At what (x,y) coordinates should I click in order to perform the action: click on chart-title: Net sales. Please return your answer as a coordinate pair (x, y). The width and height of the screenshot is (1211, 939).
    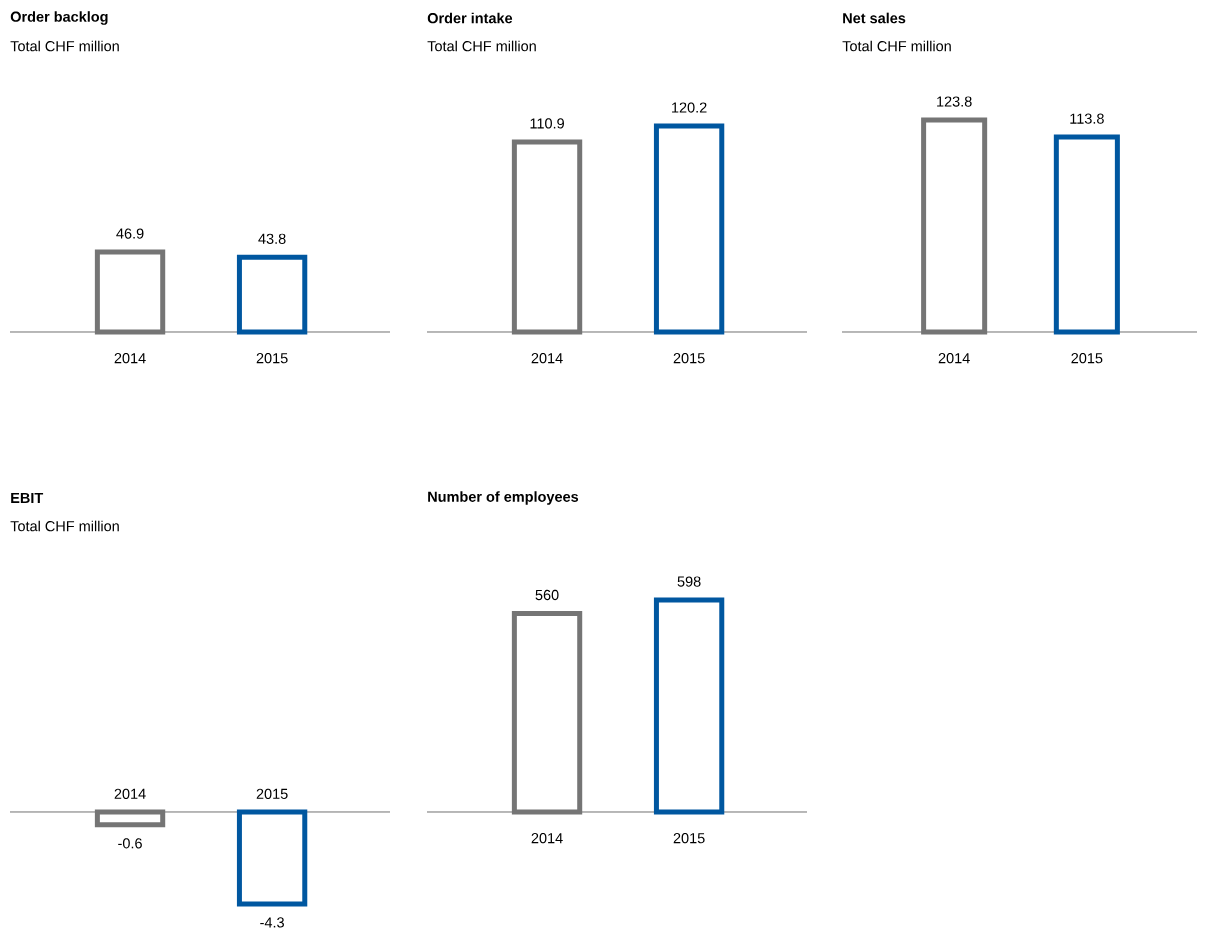
    Looking at the image, I should click on (874, 18).